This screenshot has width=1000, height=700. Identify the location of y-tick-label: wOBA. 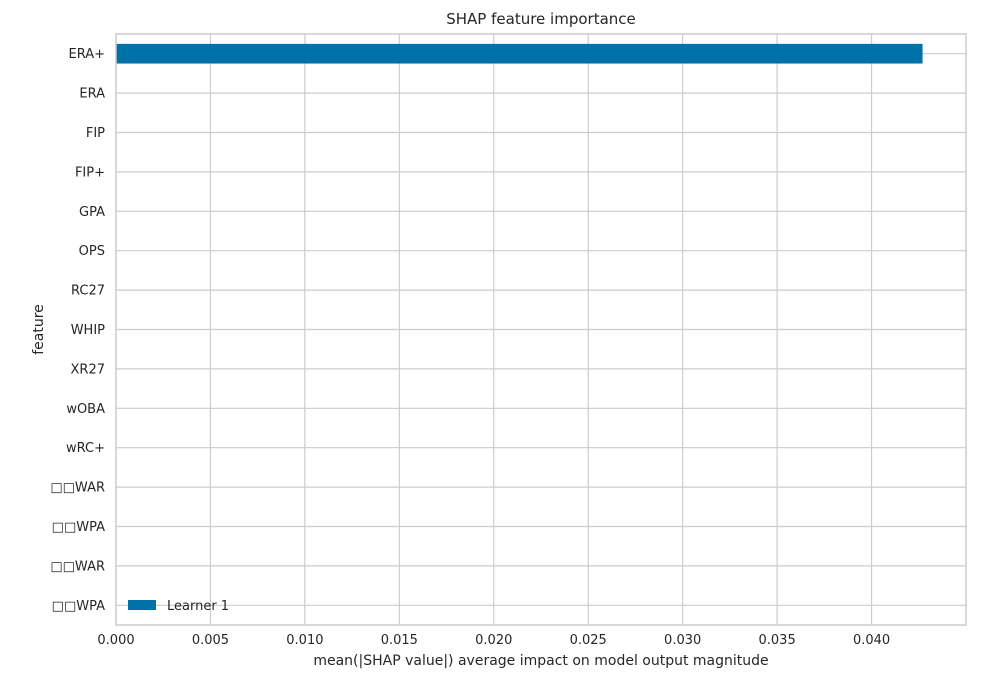
(85, 409).